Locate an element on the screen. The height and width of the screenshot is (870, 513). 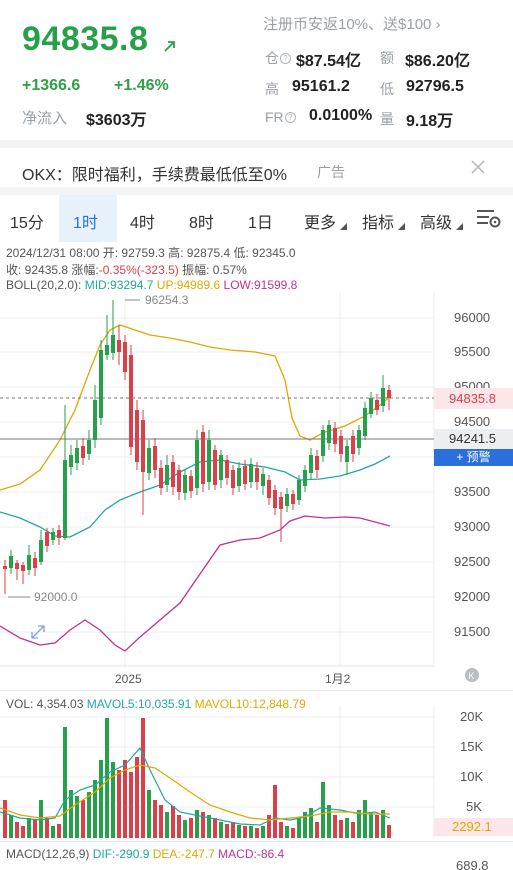
tab-4h: 4时 is located at coordinates (142, 223).